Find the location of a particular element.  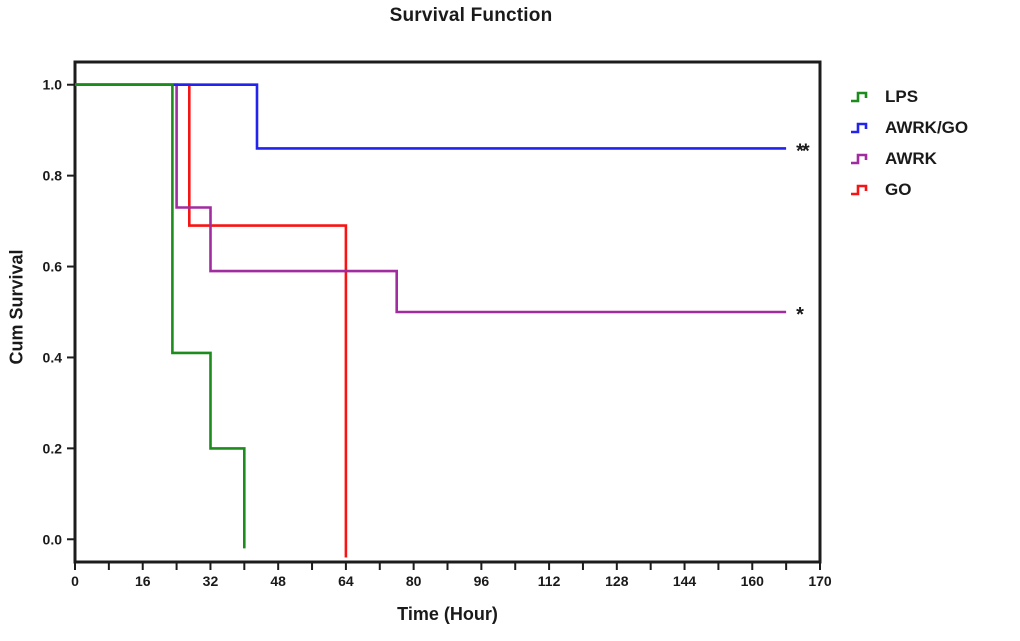

legend-label-go: GO is located at coordinates (898, 189).